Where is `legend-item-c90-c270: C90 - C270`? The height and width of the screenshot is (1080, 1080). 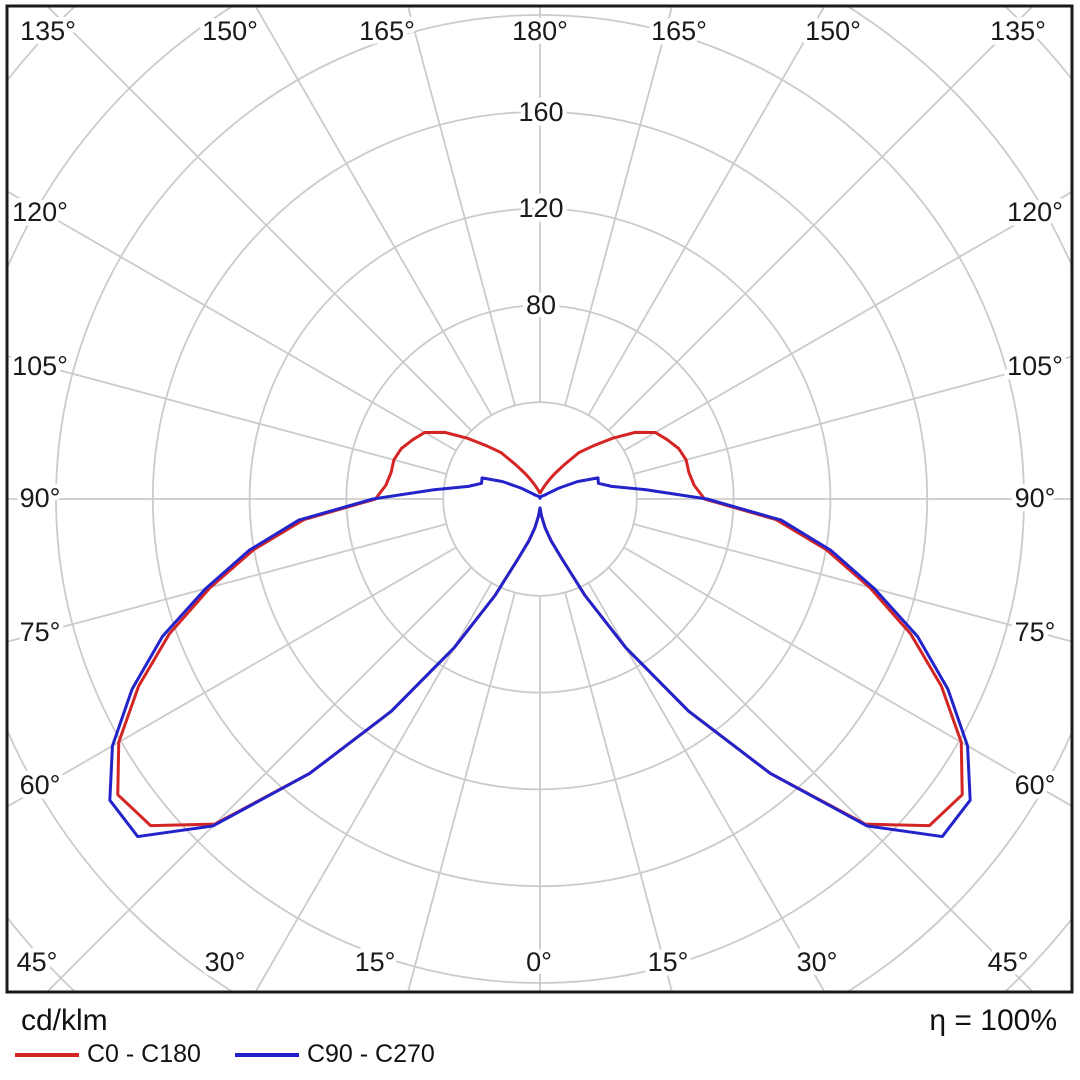 legend-item-c90-c270: C90 - C270 is located at coordinates (334, 1054).